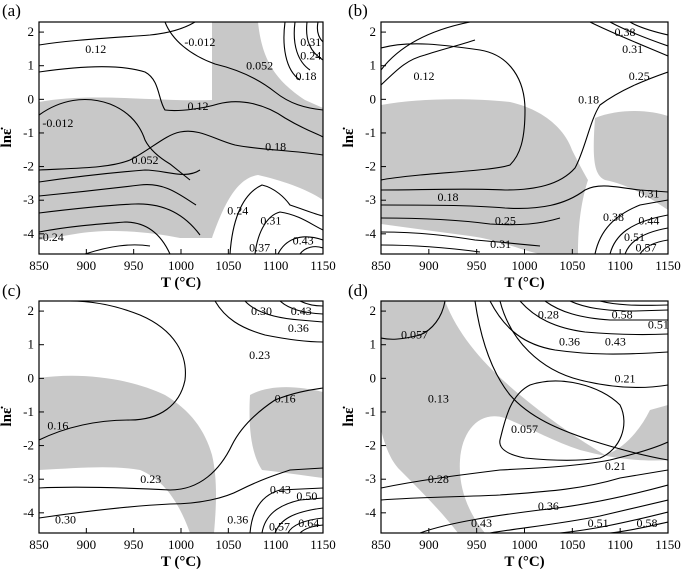  What do you see at coordinates (438, 399) in the screenshot?
I see `contour-label: 0.13` at bounding box center [438, 399].